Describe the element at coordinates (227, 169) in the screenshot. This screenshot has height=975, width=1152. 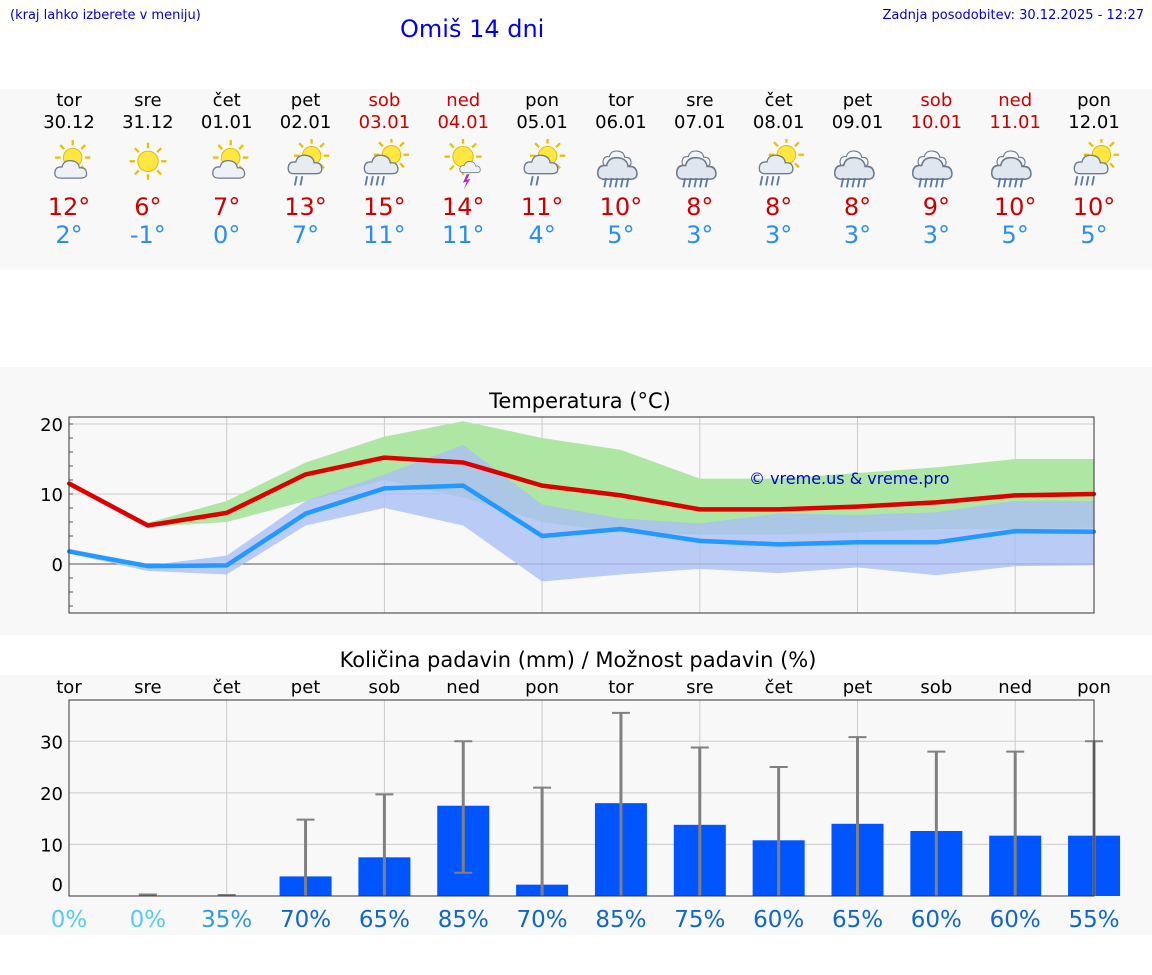
I see `day-column: čet 01.01 7° 0°` at that location.